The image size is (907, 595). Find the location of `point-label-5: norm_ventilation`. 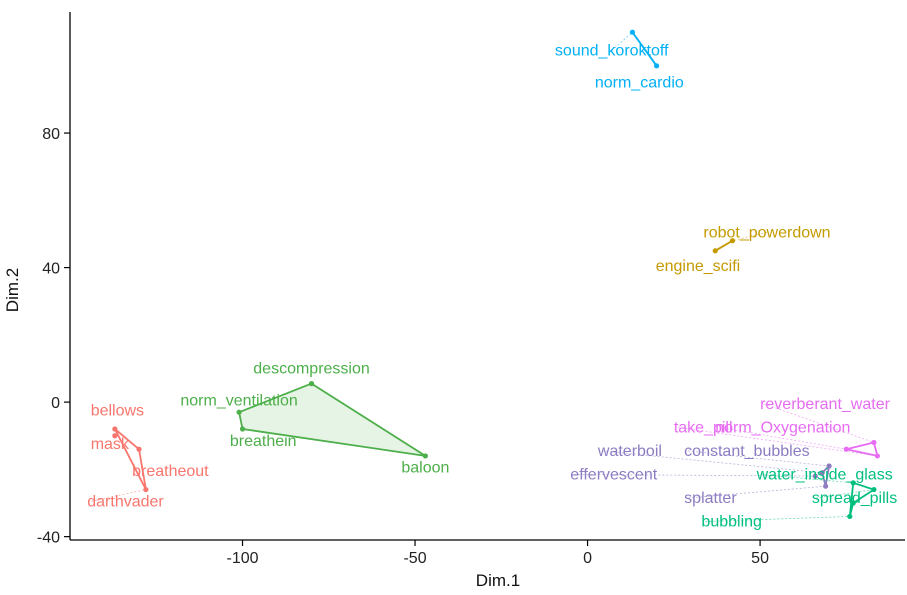

point-label-5: norm_ventilation is located at coordinates (238, 400).